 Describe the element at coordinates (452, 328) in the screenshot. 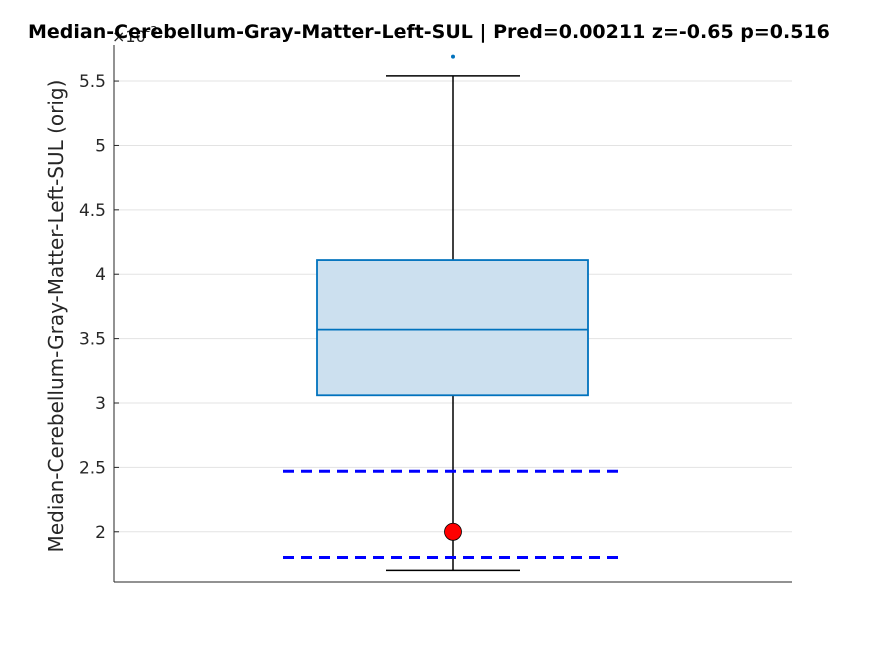

I see `box-iqr` at that location.